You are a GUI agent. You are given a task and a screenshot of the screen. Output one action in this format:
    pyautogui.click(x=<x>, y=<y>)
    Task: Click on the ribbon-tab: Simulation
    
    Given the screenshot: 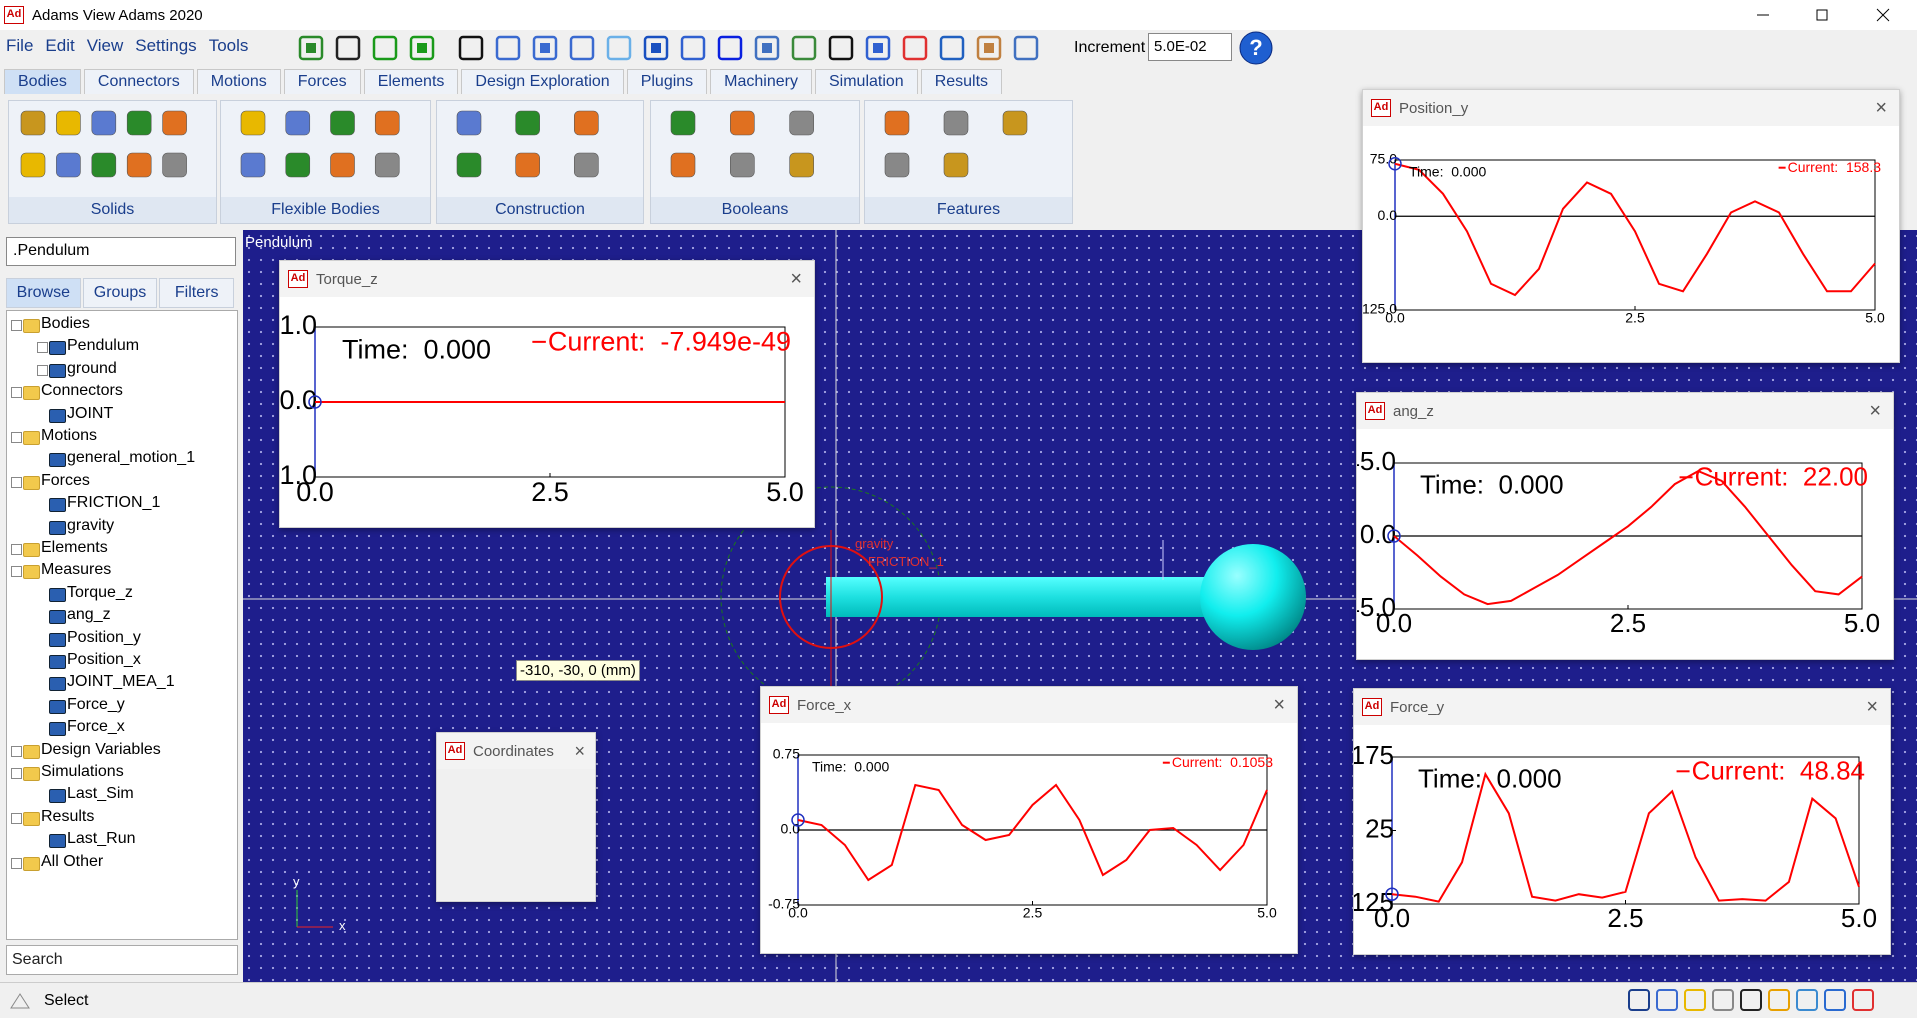 What is the action you would take?
    pyautogui.click(x=866, y=81)
    